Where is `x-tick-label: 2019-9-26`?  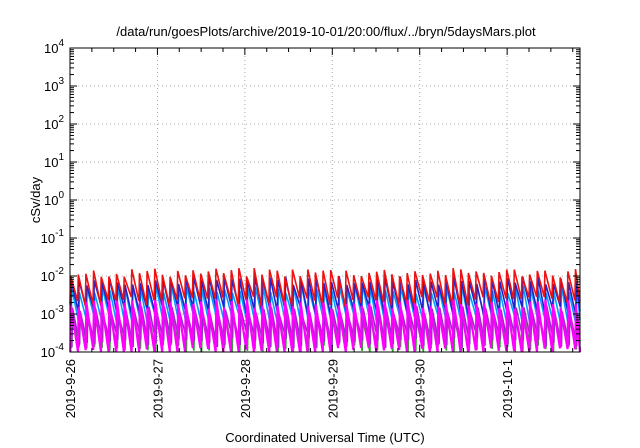
x-tick-label: 2019-9-26 is located at coordinates (70, 388).